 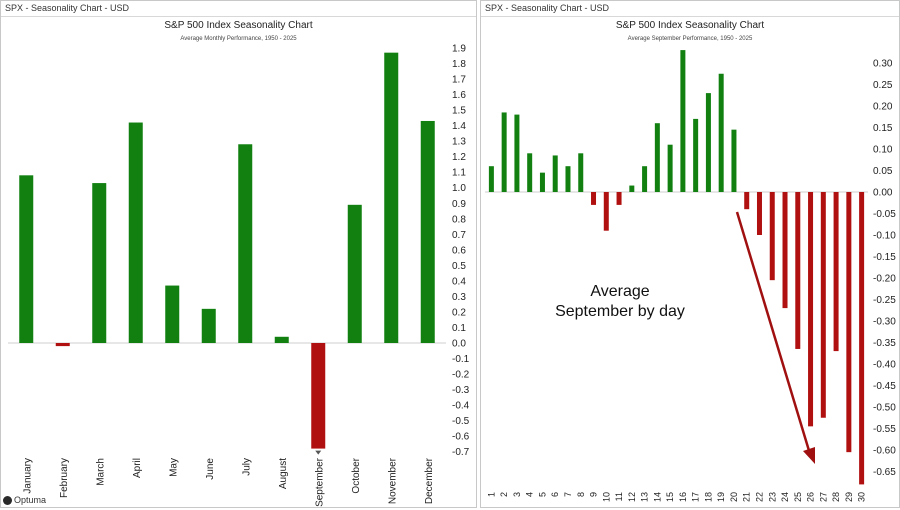 I want to click on month-tick-label: April, so click(x=137, y=468).